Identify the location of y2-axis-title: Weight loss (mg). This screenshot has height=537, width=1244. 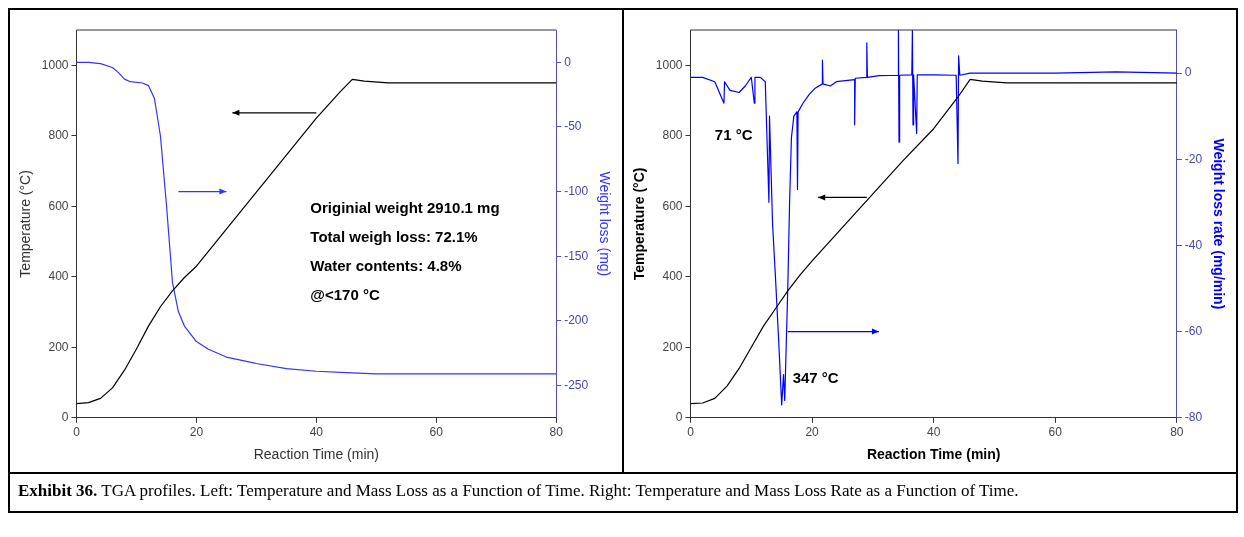
(604, 224).